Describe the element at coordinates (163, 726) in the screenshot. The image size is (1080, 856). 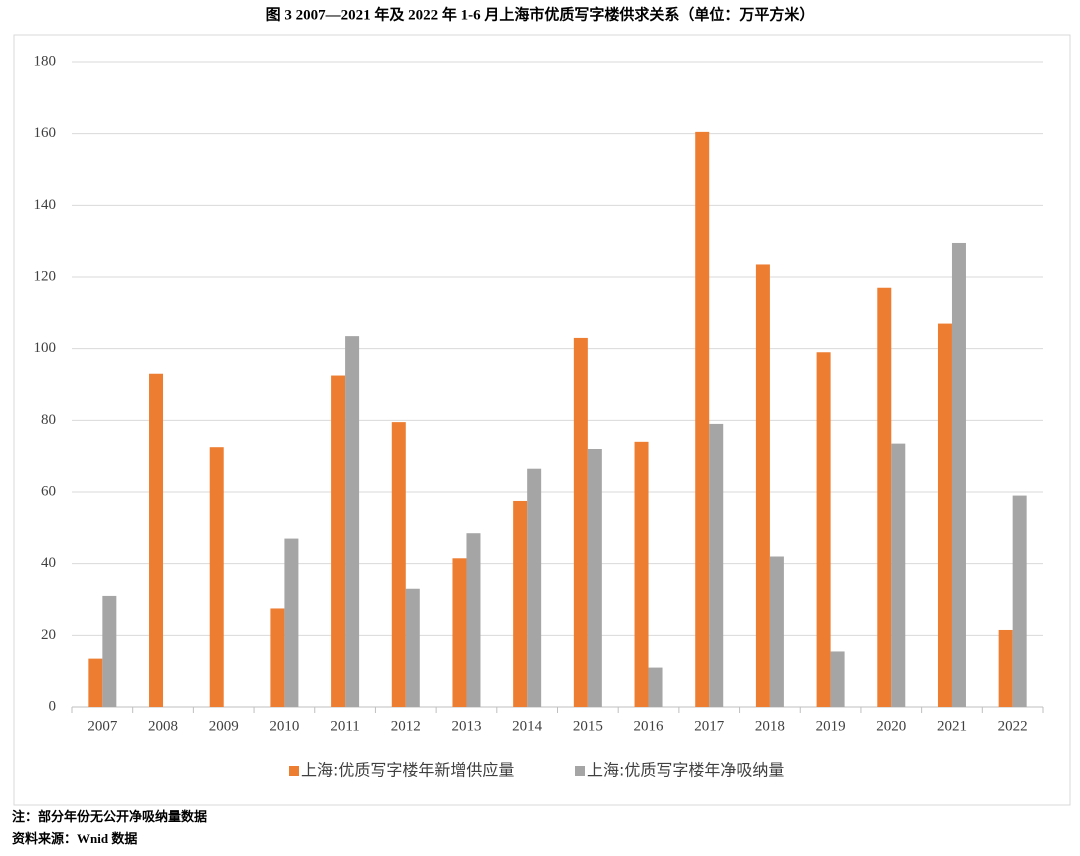
I see `x-tick-label: 2008` at that location.